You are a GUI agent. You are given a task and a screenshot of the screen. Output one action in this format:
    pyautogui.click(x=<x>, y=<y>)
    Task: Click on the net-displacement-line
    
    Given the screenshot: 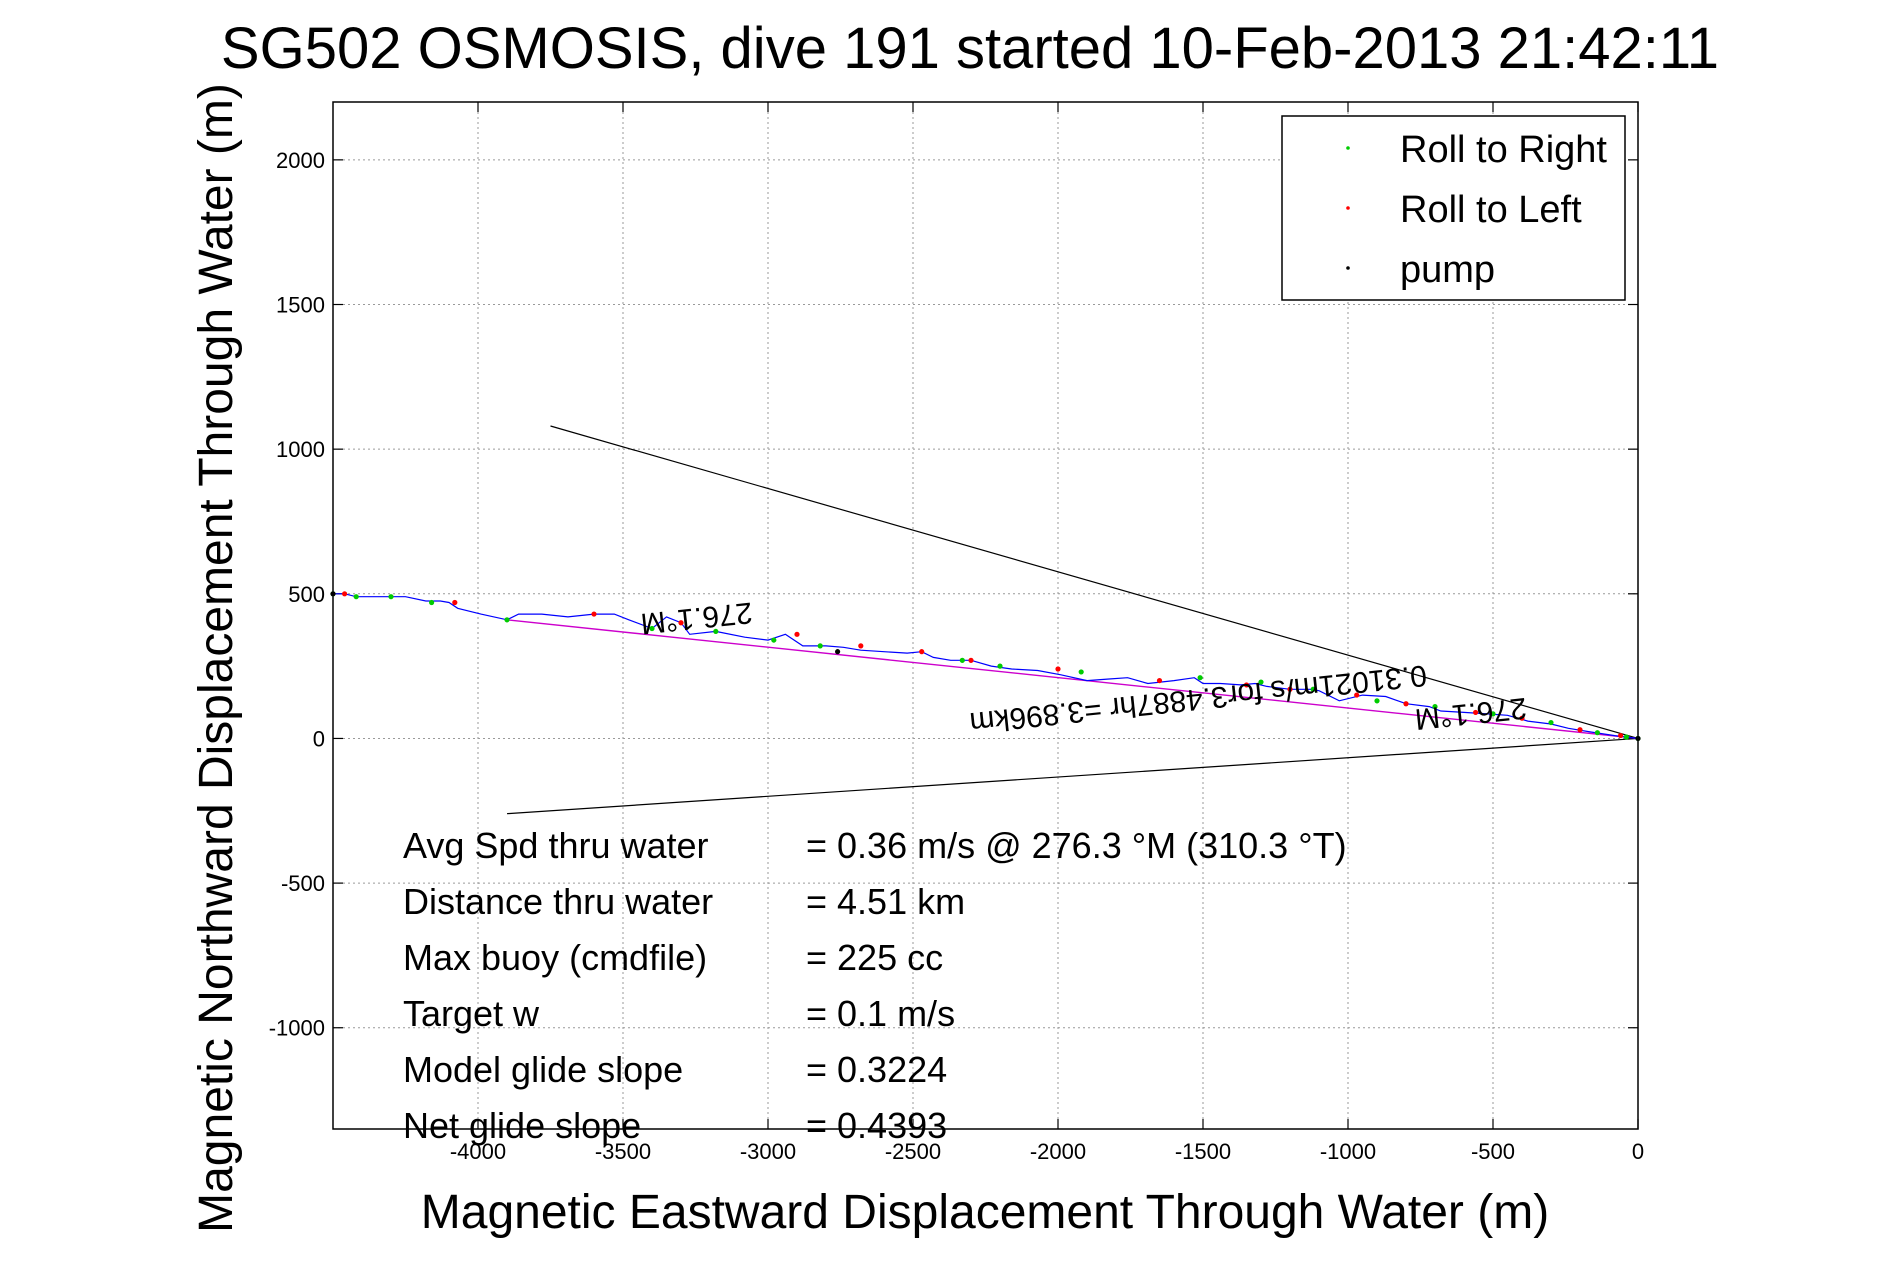 What is the action you would take?
    pyautogui.click(x=1072, y=679)
    